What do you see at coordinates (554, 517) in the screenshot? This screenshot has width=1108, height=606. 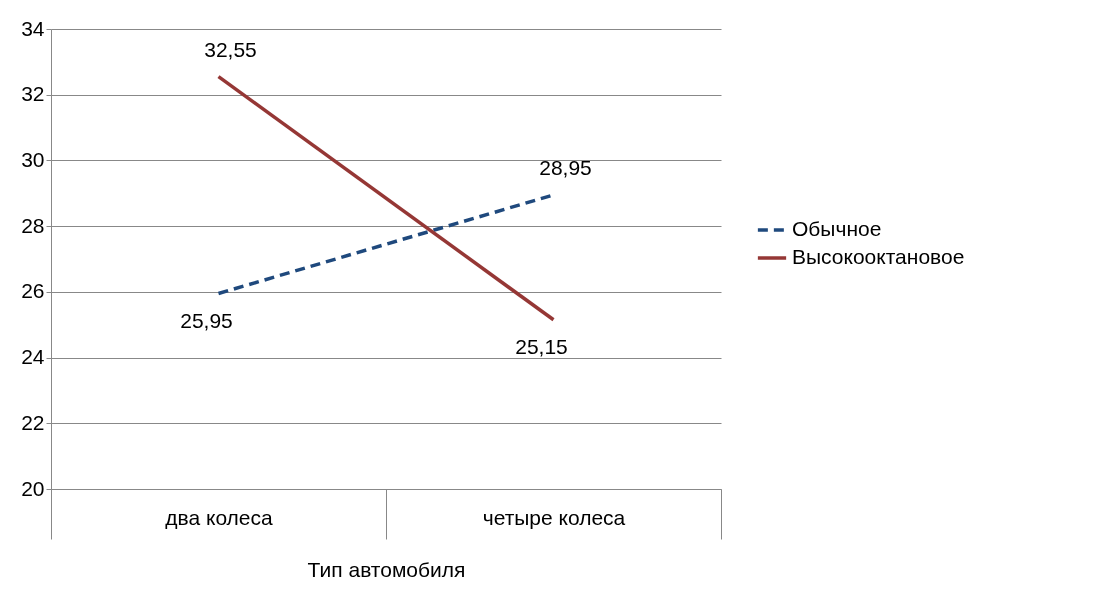 I see `x-tick-label: четыре колеса` at bounding box center [554, 517].